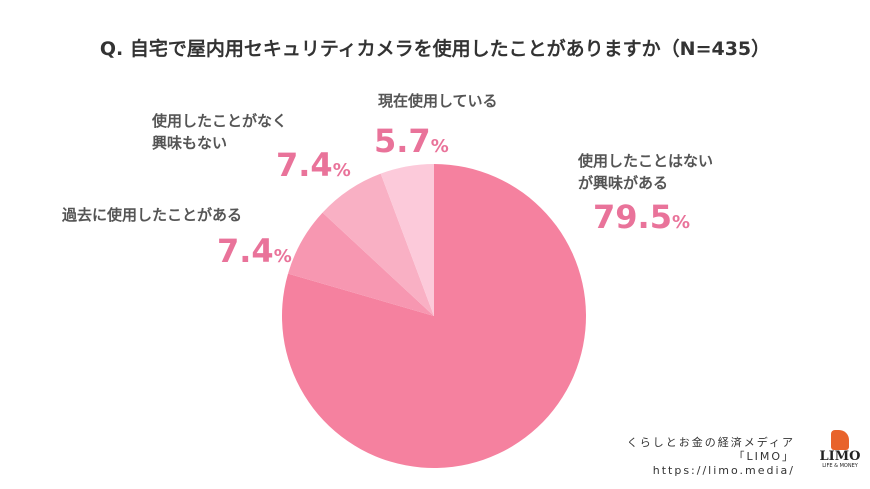  Describe the element at coordinates (723, 470) in the screenshot. I see `credit-url: https://limo.media/` at that location.